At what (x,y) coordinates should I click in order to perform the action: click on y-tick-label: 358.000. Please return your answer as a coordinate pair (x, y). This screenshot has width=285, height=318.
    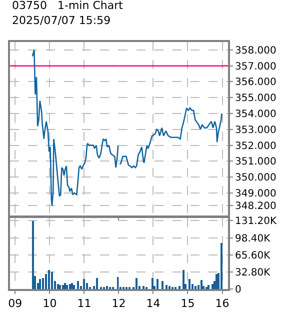
    Looking at the image, I should click on (255, 50).